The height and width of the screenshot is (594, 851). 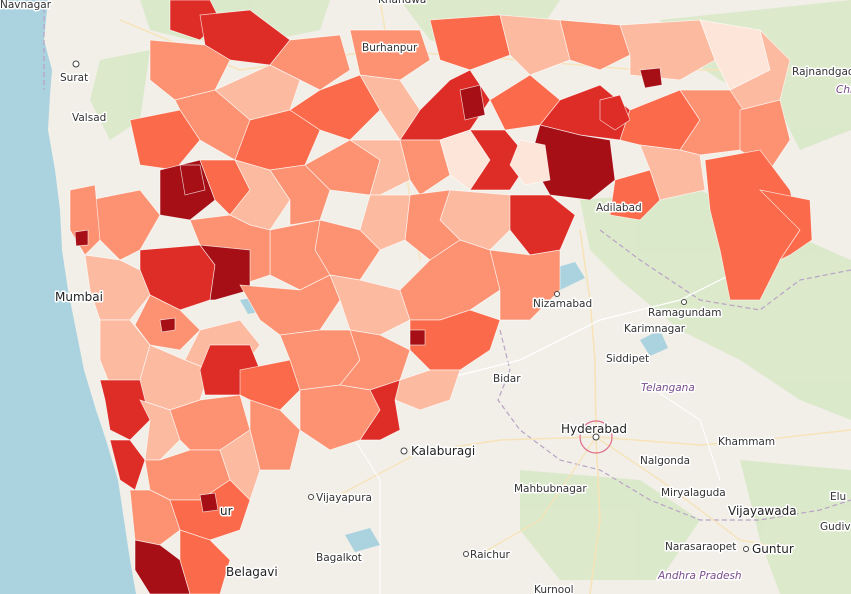 What do you see at coordinates (843, 90) in the screenshot?
I see `state-label-chi: Chi` at bounding box center [843, 90].